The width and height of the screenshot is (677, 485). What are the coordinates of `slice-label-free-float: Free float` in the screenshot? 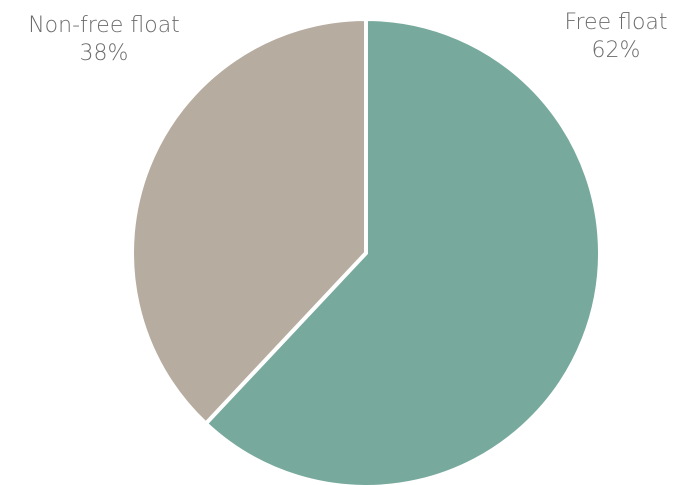 It's located at (615, 22).